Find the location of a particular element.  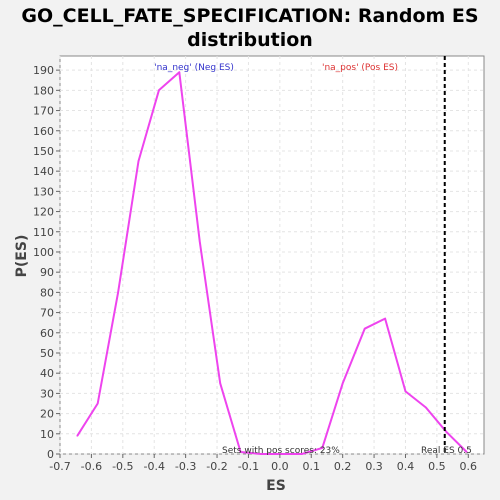

y-tick-label: 30 is located at coordinates (47, 393).